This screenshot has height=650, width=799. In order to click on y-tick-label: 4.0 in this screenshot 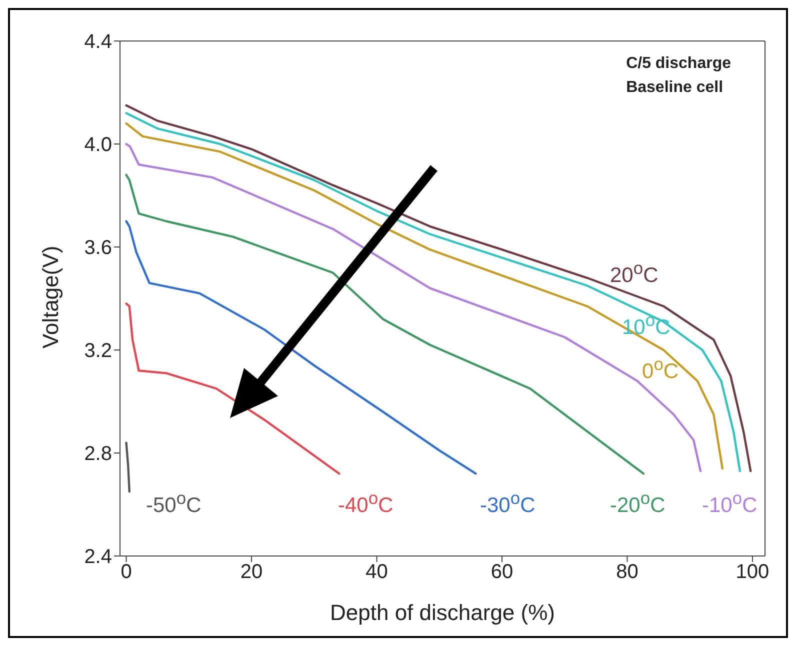, I will do `click(98, 145)`.